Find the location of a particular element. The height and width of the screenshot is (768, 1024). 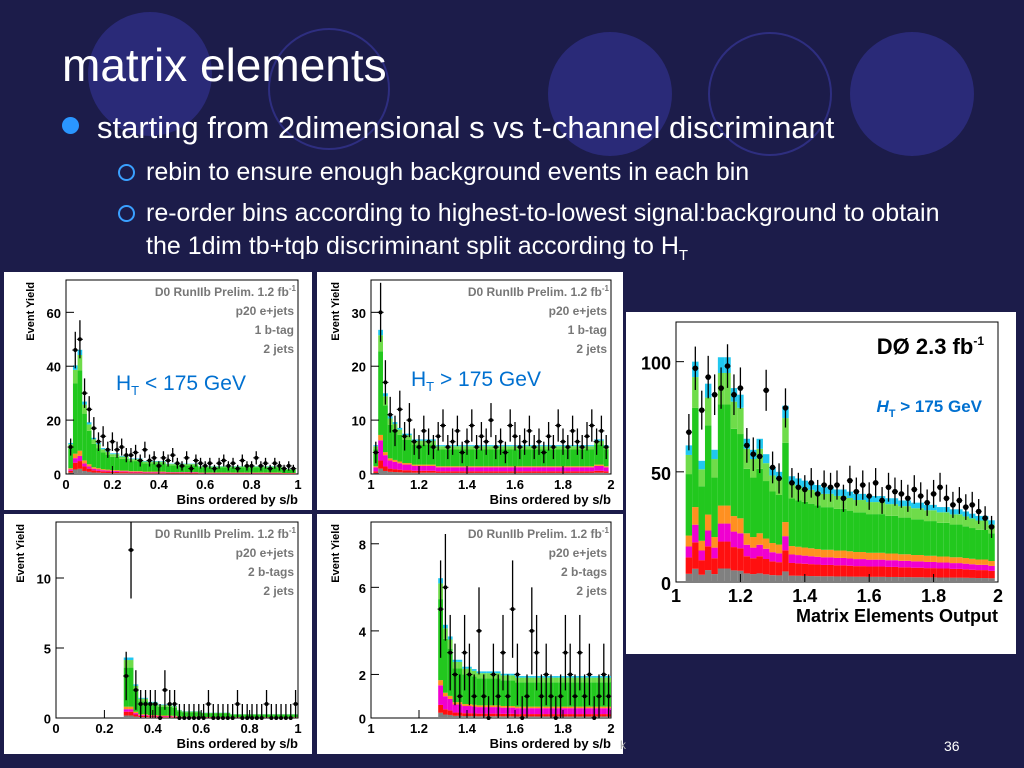

background-circle is located at coordinates (610, 94).